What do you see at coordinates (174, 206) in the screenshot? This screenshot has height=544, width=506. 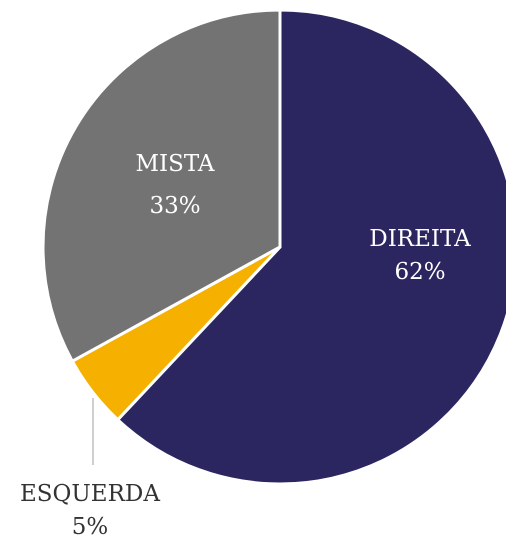 I see `slice-value: 33%` at bounding box center [174, 206].